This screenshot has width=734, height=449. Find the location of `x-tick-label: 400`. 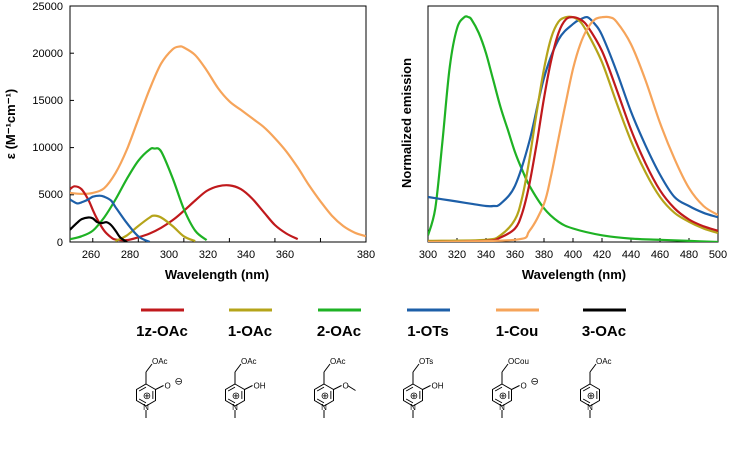

x-tick-label: 400 is located at coordinates (573, 255).